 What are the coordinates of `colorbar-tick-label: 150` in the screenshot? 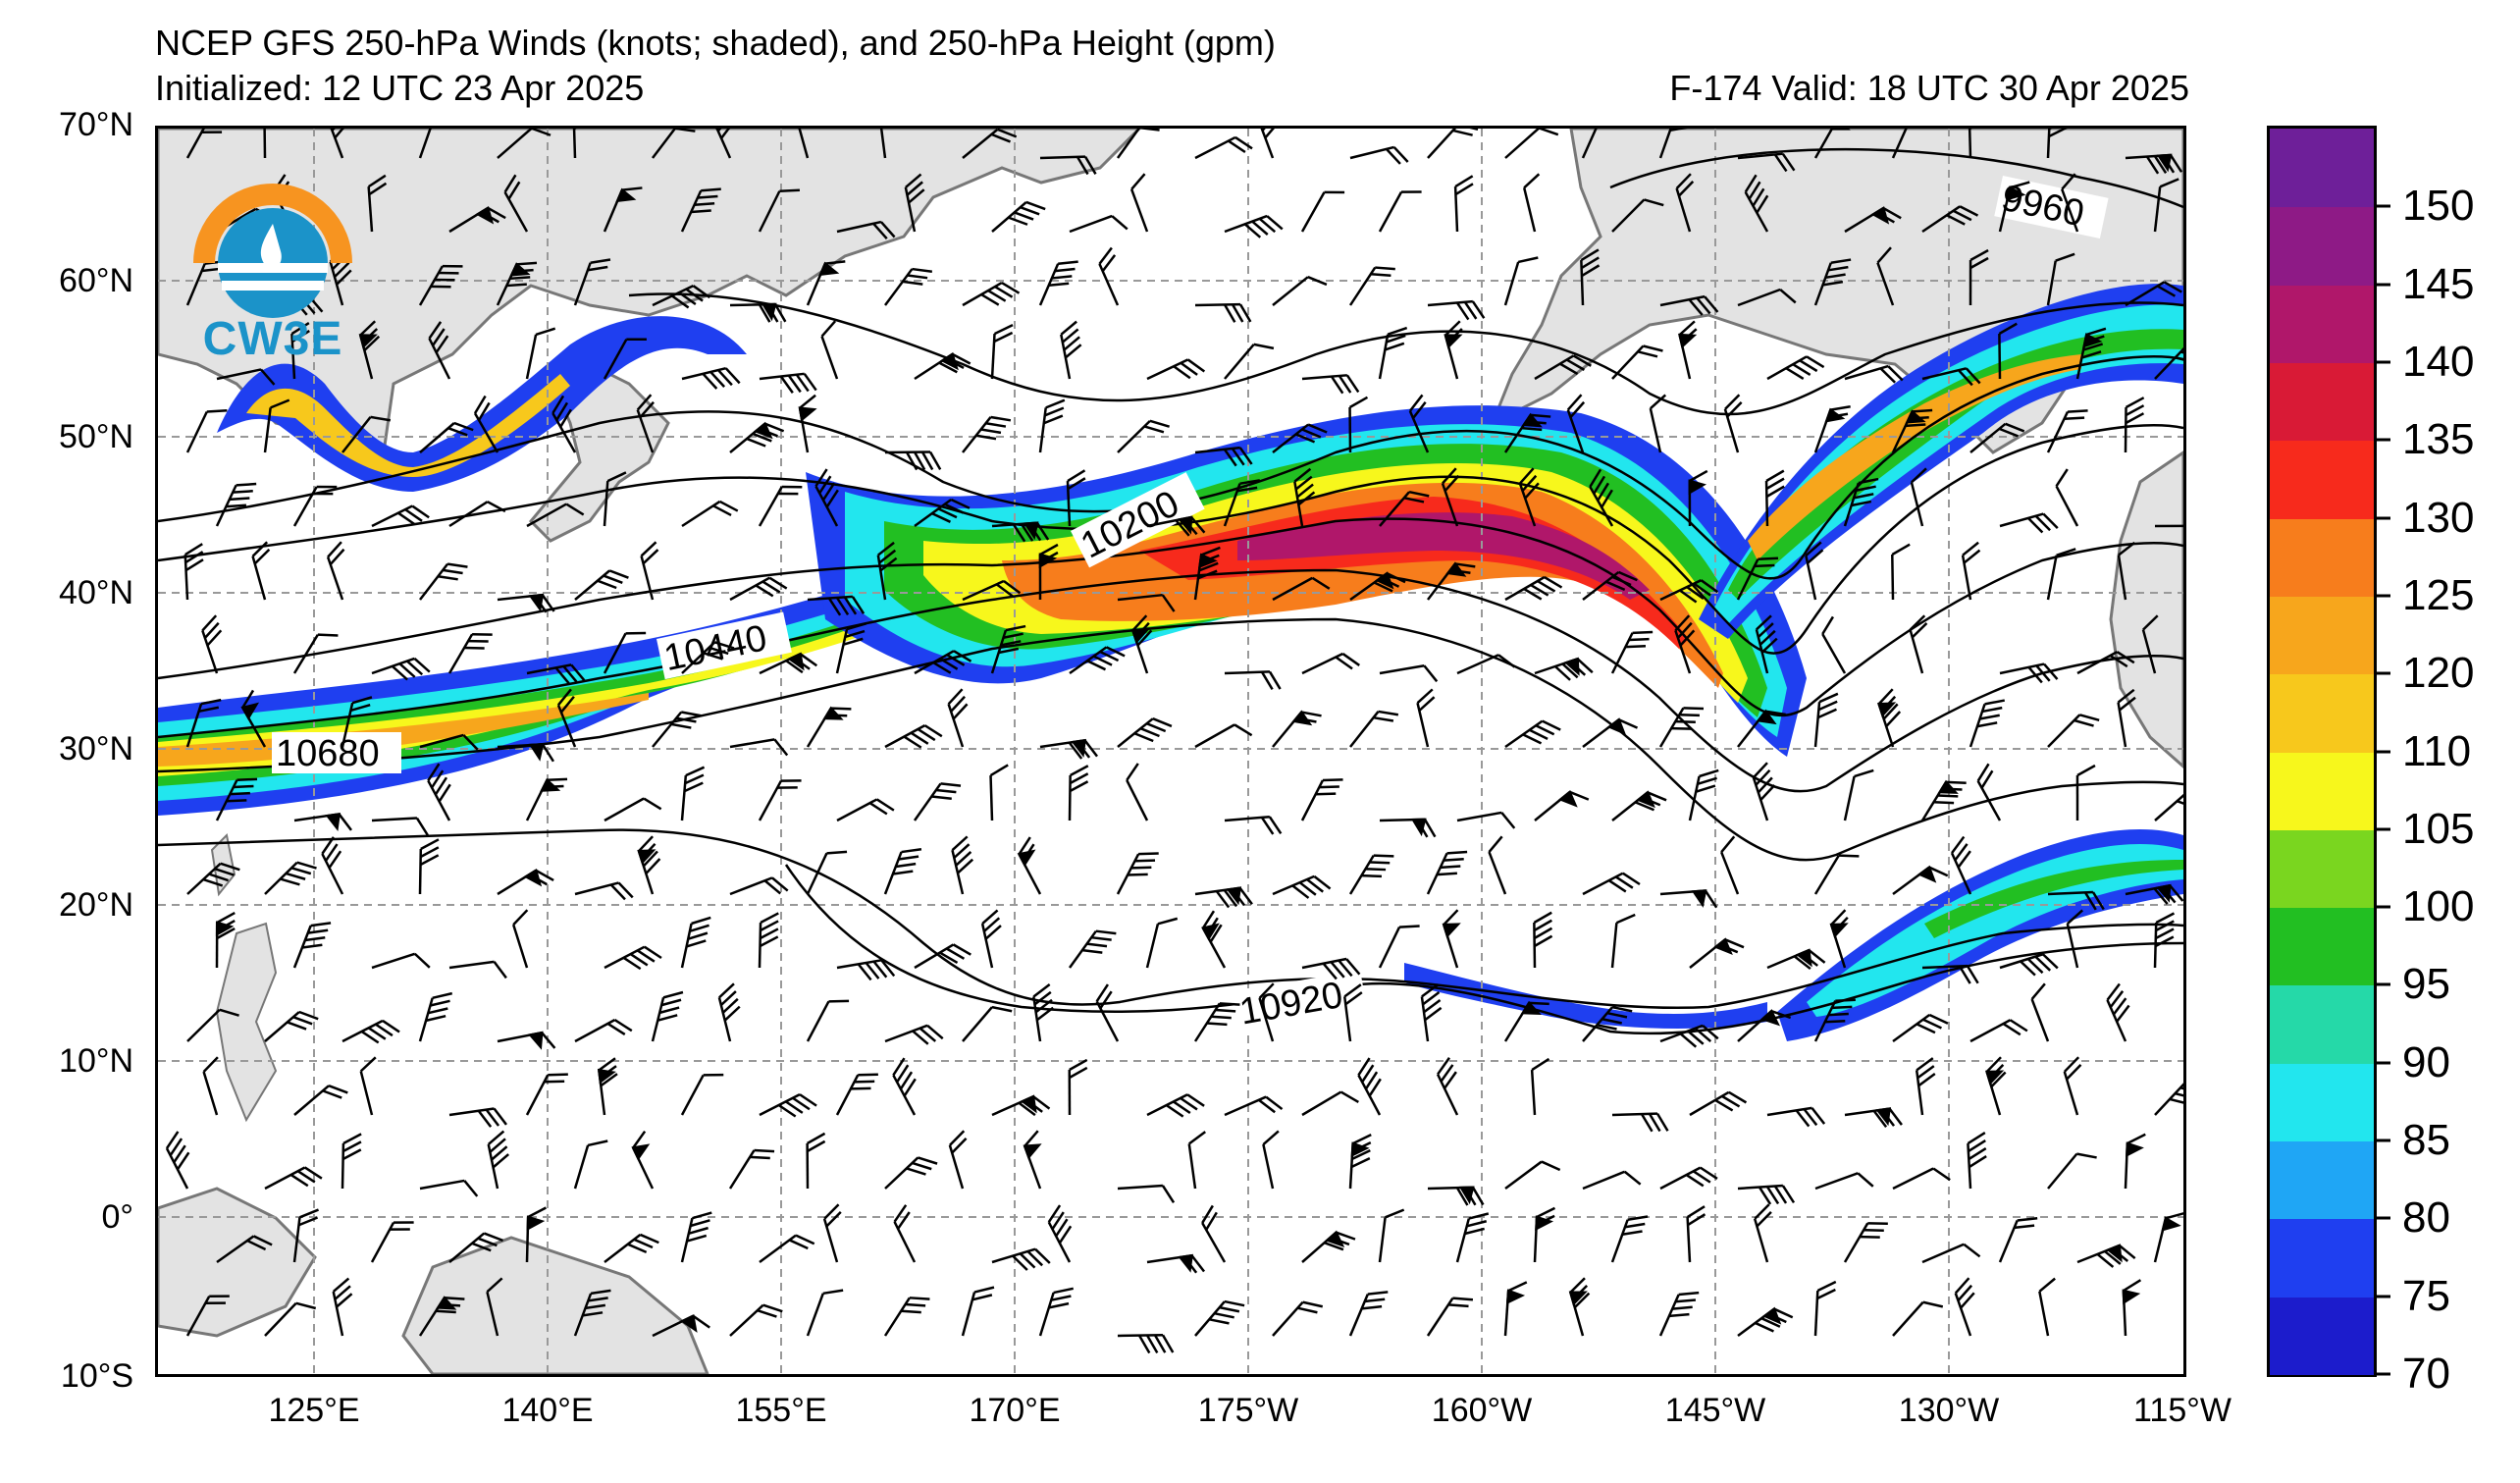 It's located at (2438, 207).